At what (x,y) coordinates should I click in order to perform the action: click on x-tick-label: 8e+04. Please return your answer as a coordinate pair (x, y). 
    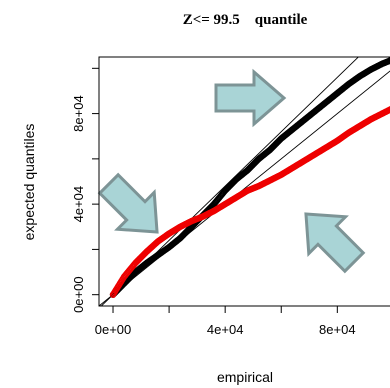
    Looking at the image, I should click on (337, 329).